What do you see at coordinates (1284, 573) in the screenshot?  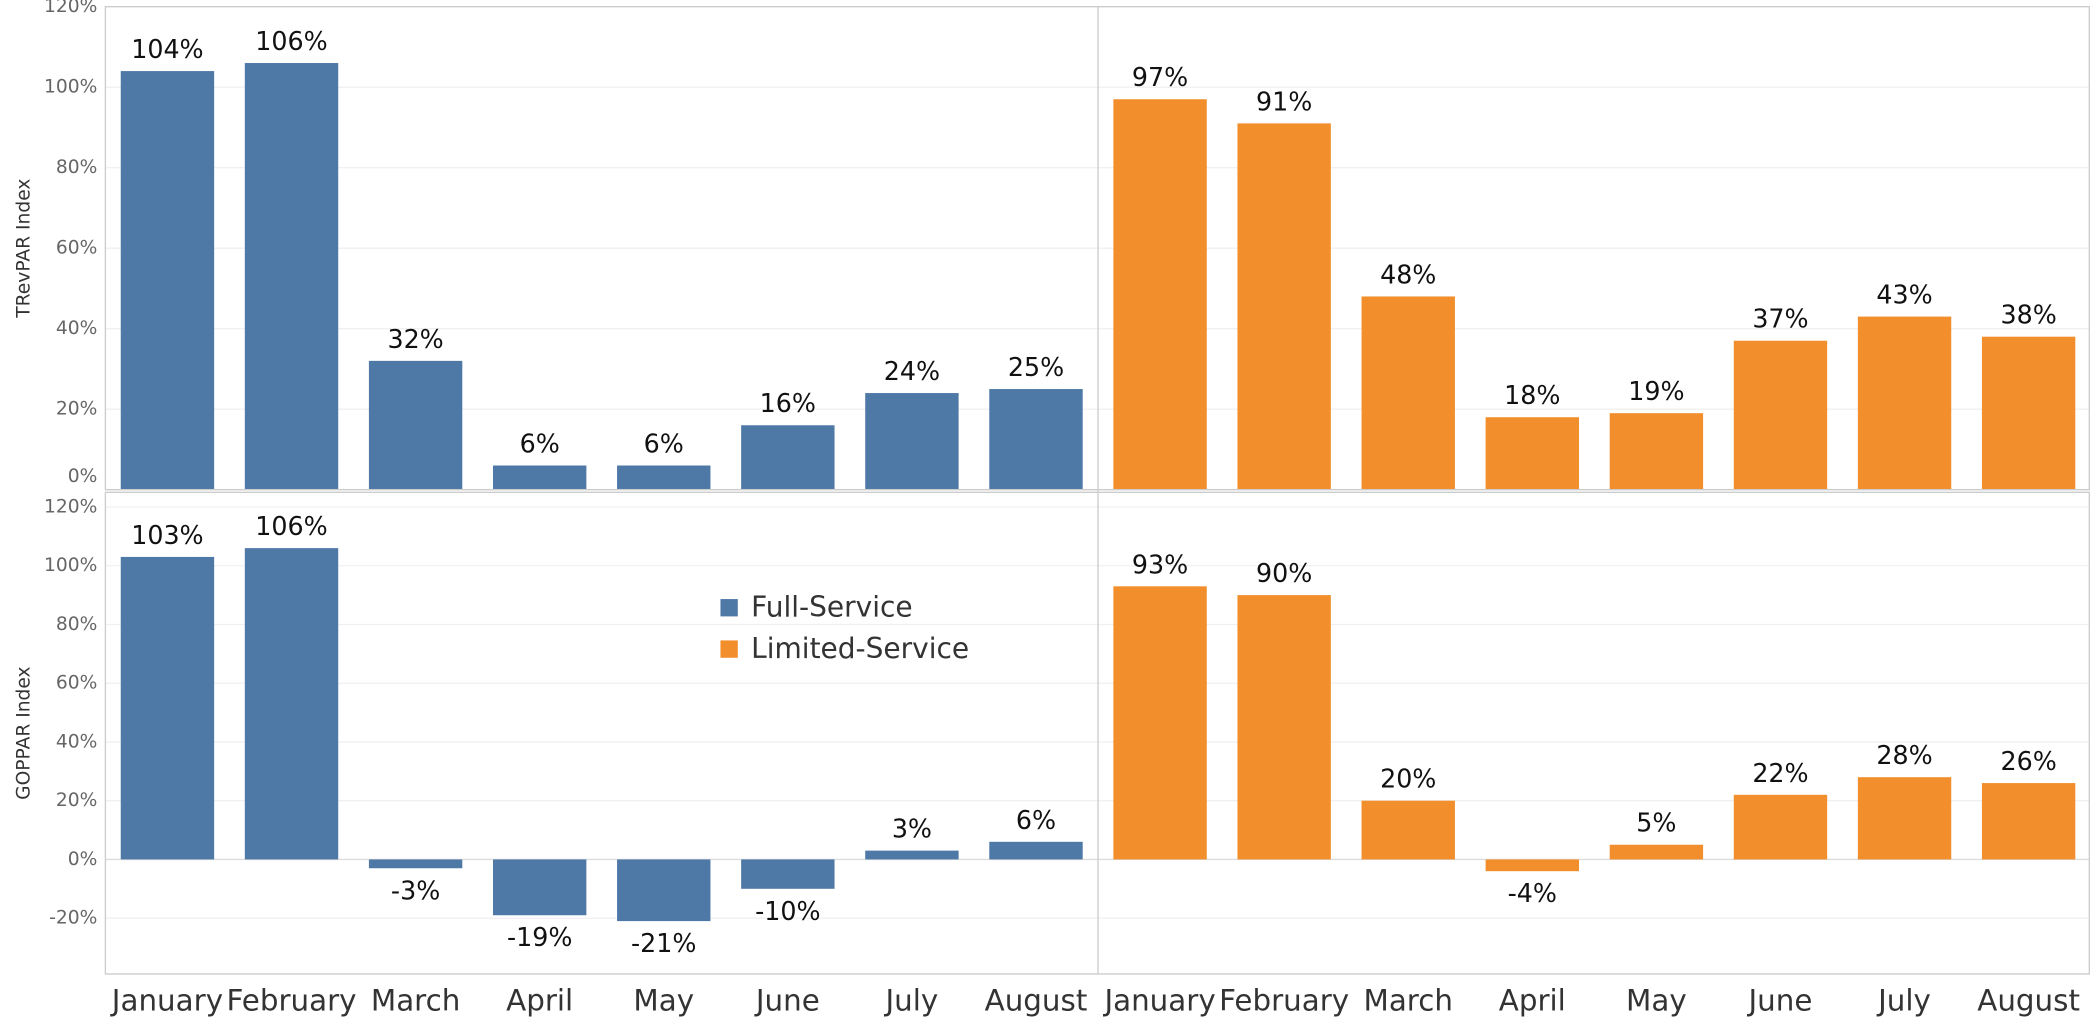 I see `value-label: 90%` at bounding box center [1284, 573].